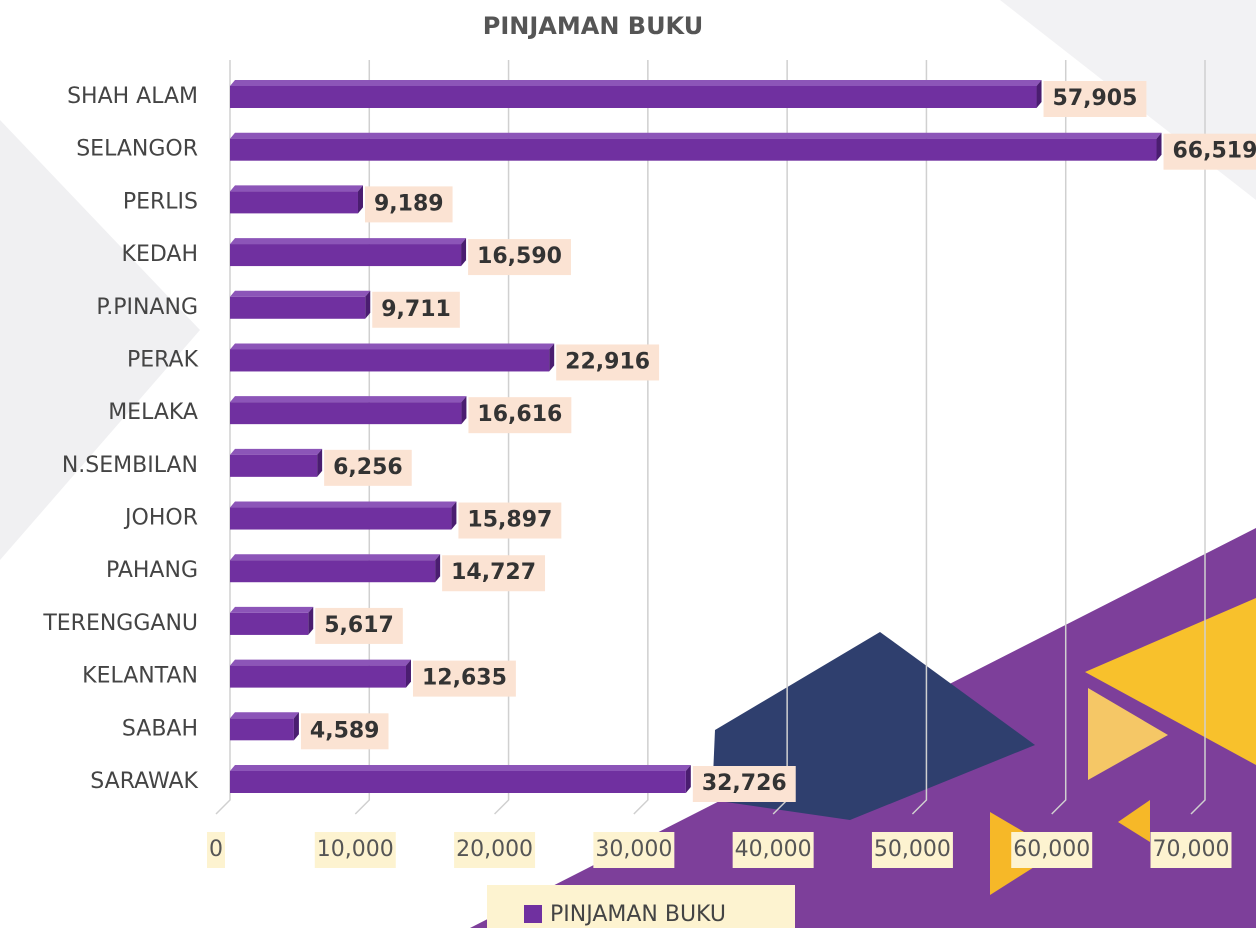 The height and width of the screenshot is (928, 1256). I want to click on value-label: 4,589, so click(345, 730).